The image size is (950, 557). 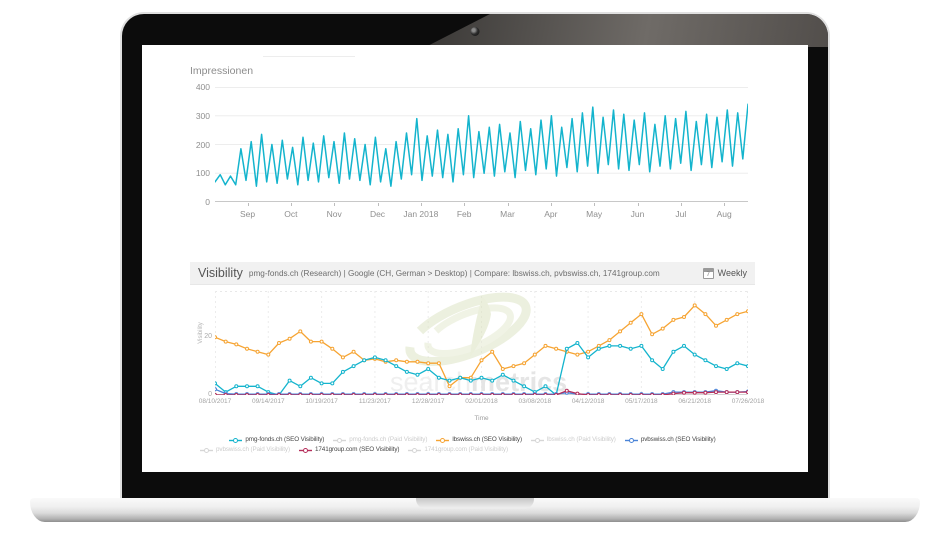 What do you see at coordinates (215, 401) in the screenshot?
I see `visibility-x-tick: 08/10/2017` at bounding box center [215, 401].